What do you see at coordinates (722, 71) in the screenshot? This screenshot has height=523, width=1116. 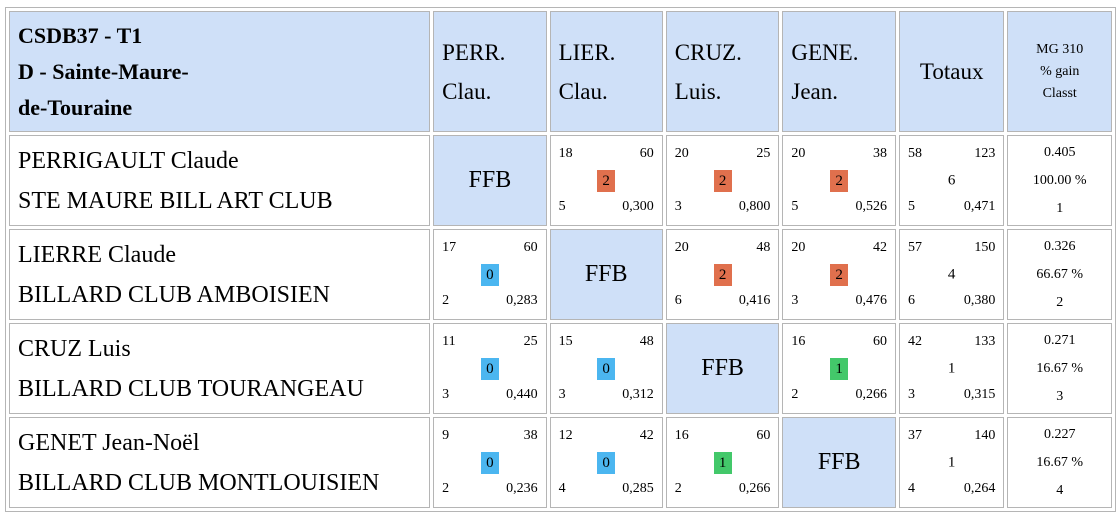 I see `col-header-player-3: CRUZ. Luis.` at bounding box center [722, 71].